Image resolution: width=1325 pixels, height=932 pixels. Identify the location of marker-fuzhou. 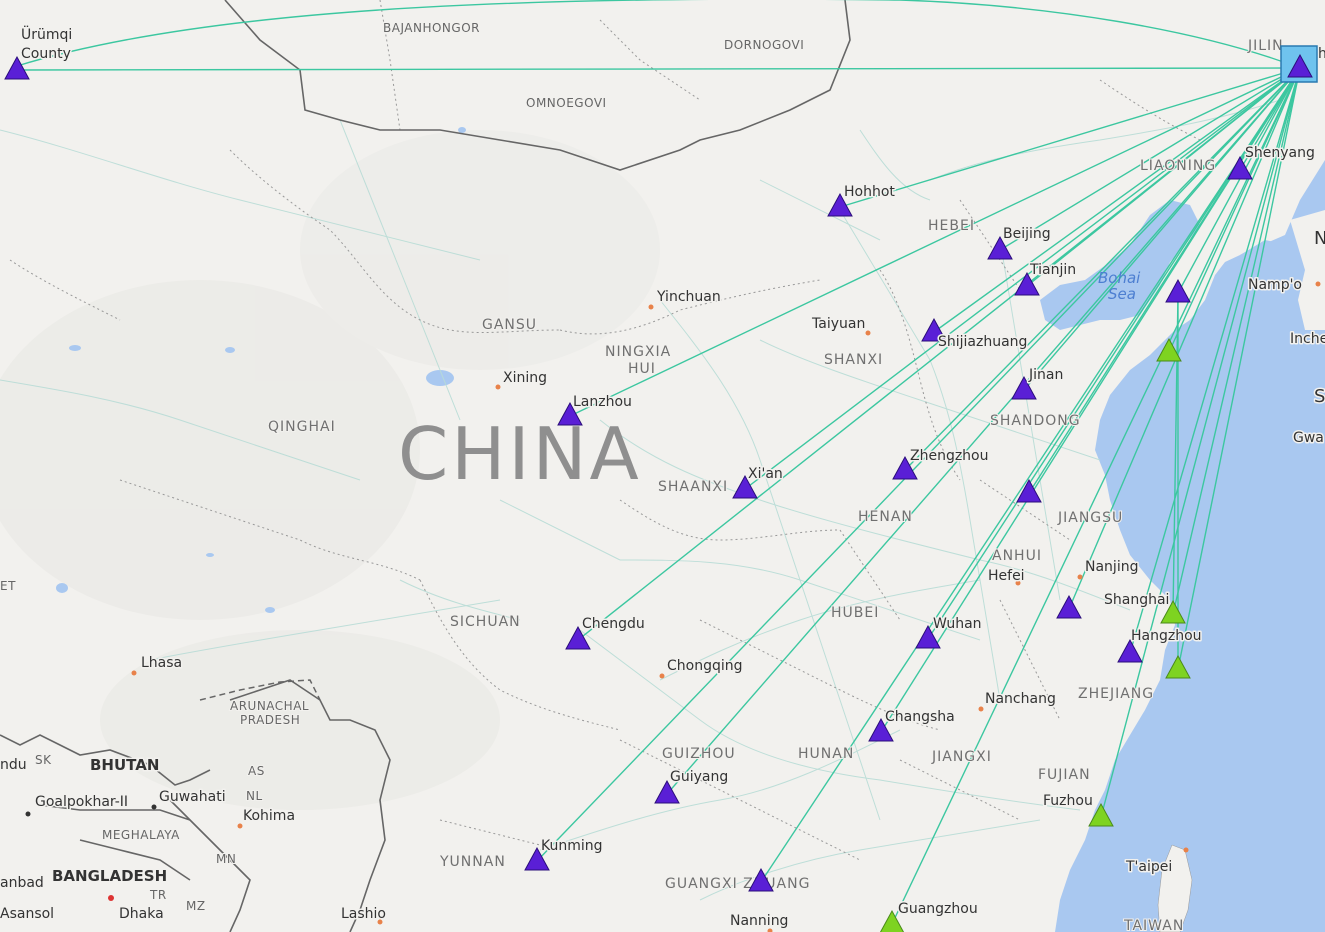
(1101, 814).